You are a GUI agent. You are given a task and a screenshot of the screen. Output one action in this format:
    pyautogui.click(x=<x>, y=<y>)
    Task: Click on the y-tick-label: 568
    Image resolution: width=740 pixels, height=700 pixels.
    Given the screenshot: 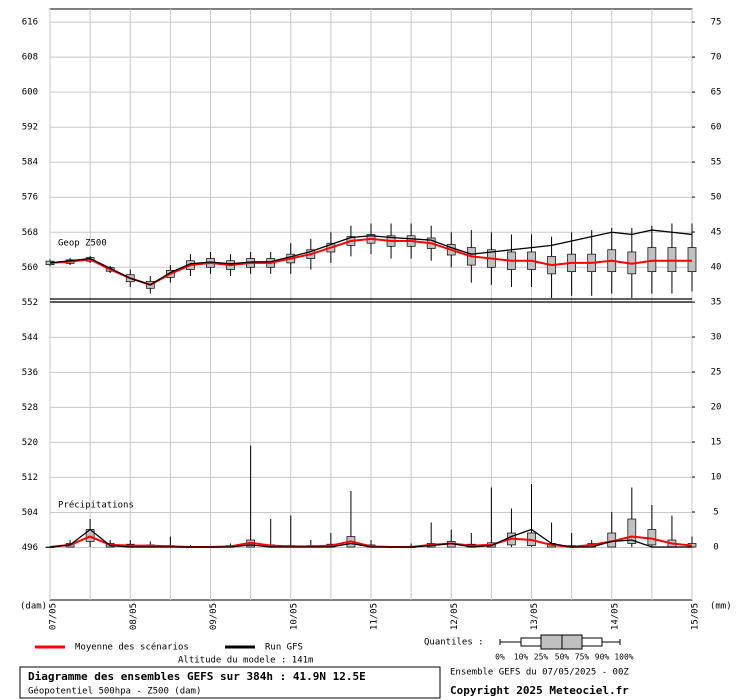 What is the action you would take?
    pyautogui.click(x=30, y=233)
    